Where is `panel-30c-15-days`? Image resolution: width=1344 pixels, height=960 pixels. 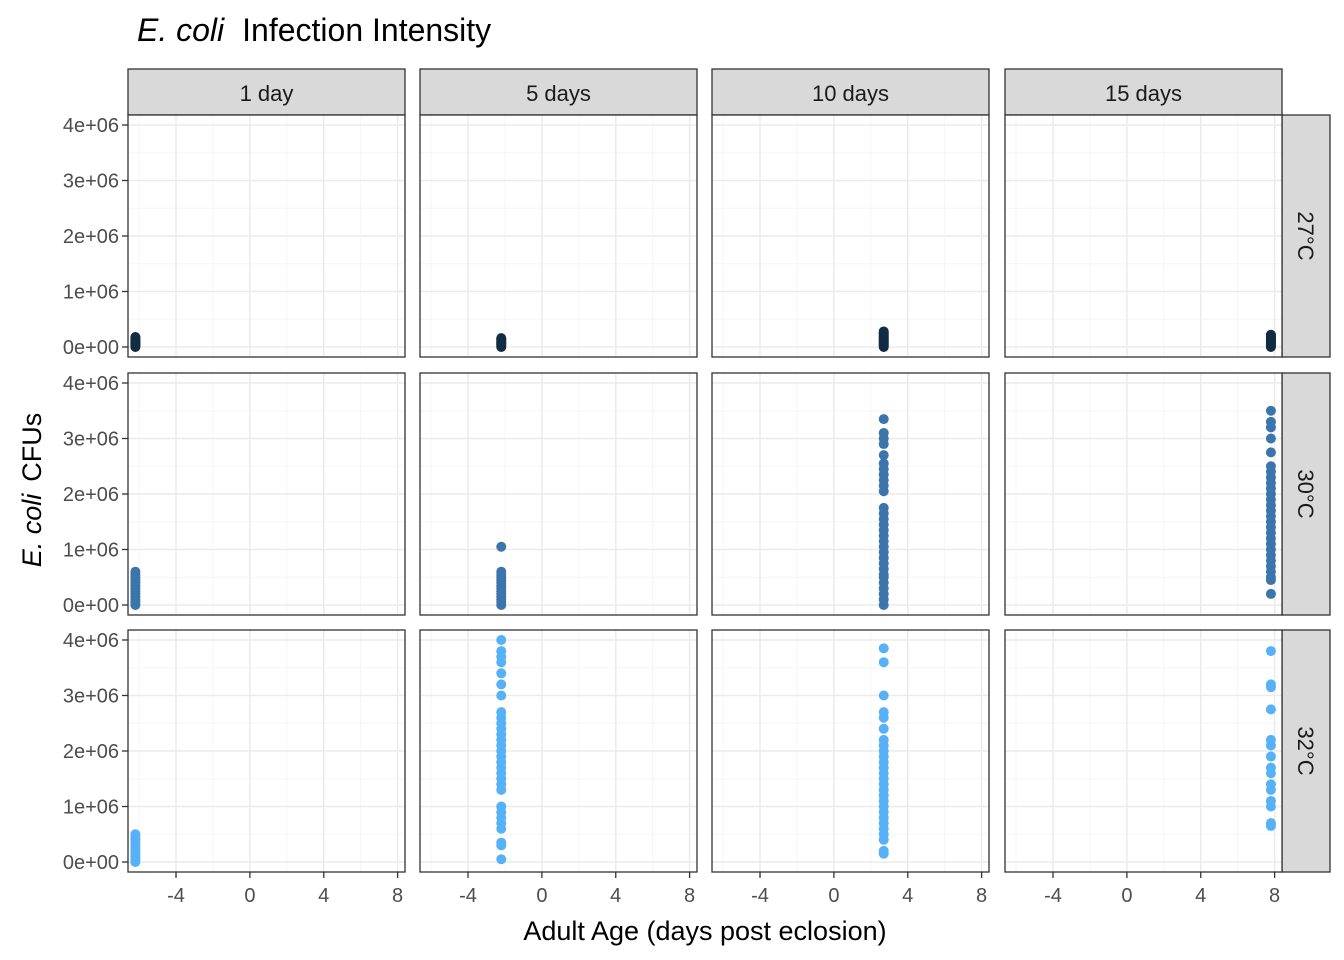
panel-30c-15-days is located at coordinates (1143, 494).